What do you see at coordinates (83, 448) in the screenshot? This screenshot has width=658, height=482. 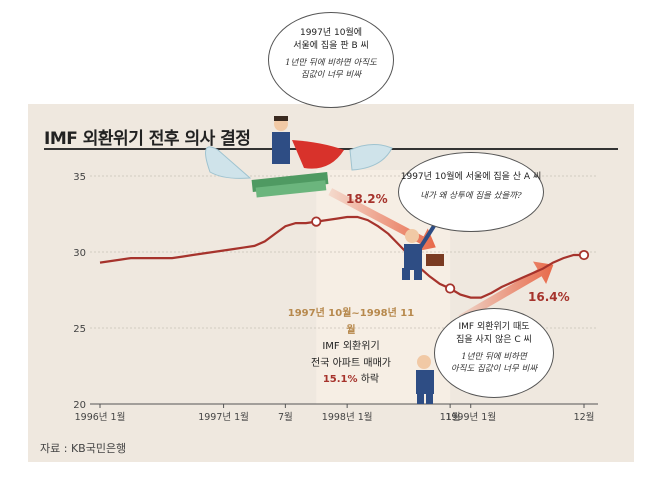 I see `source-note: 자료 : KB국민은행` at bounding box center [83, 448].